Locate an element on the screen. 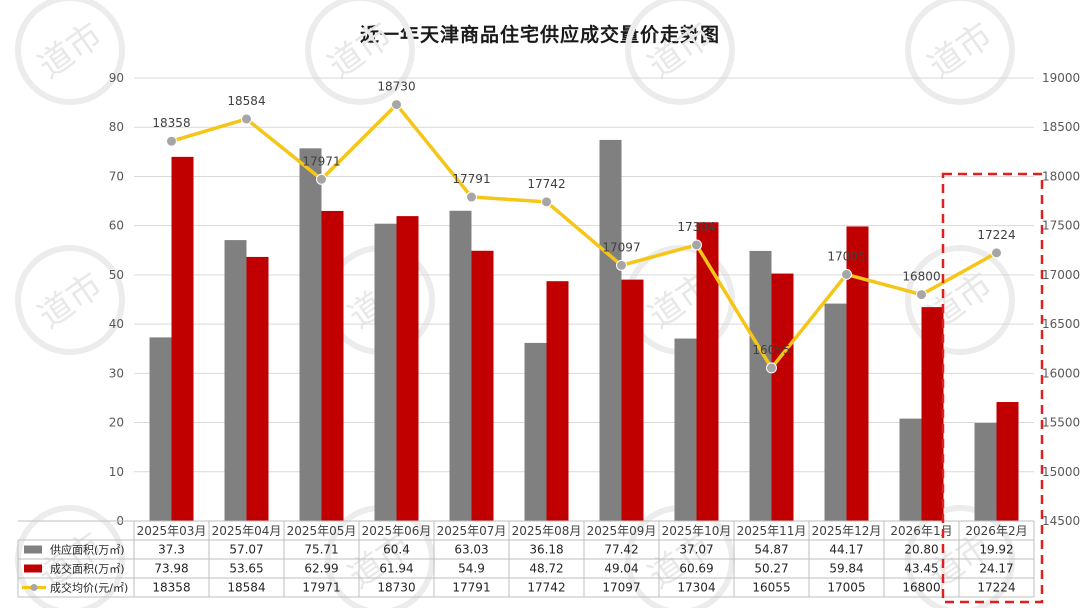 The image size is (1080, 608). table-cell: 44.17 is located at coordinates (846, 550).